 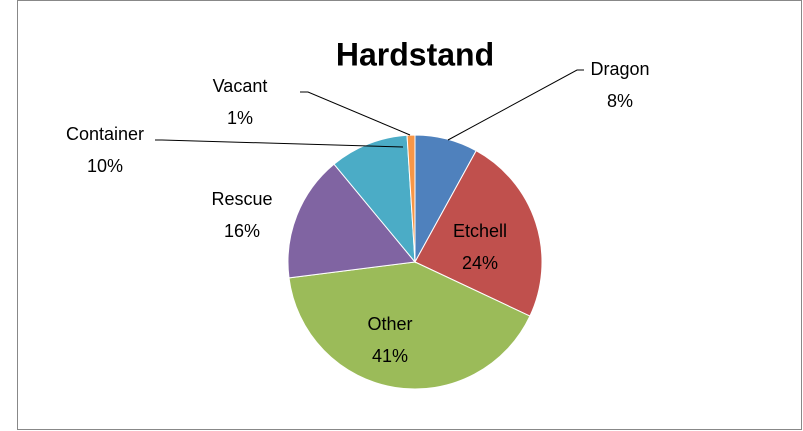 What do you see at coordinates (480, 231) in the screenshot?
I see `category-label: Etchell` at bounding box center [480, 231].